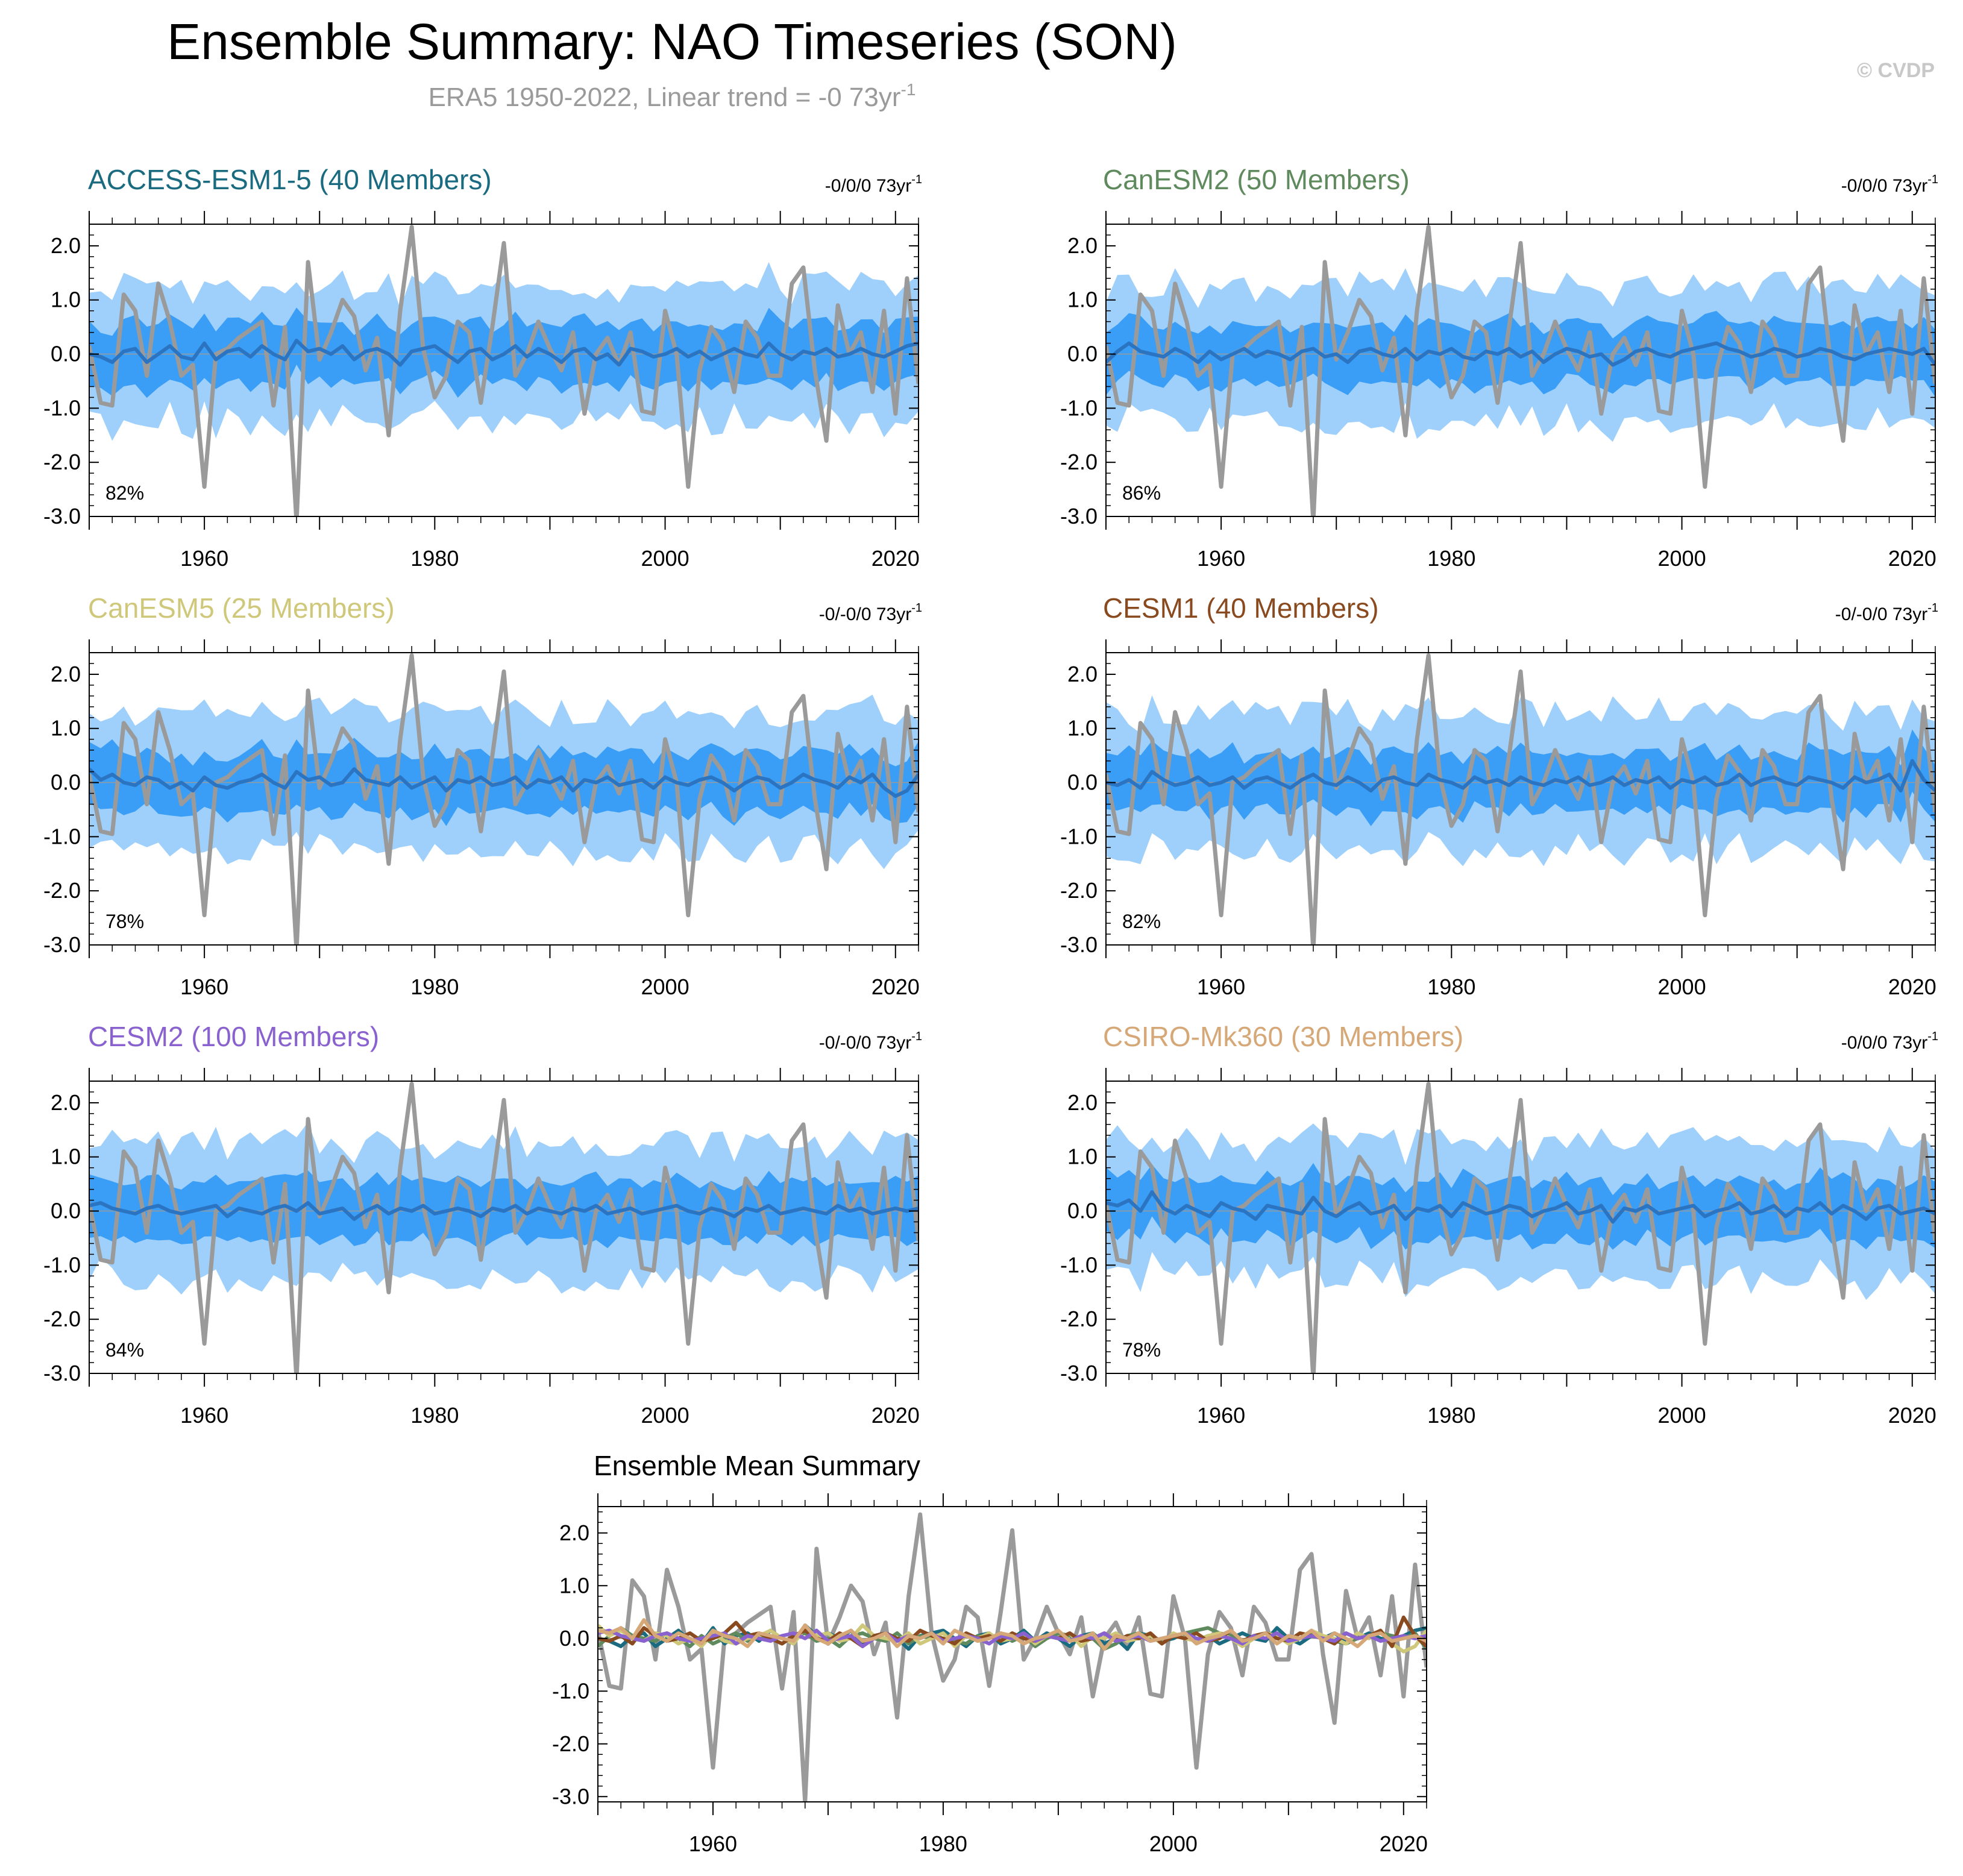  I want to click on subtitle-text: ERA5 1950-2022, Linear trend = -0 73yr, so click(665, 97).